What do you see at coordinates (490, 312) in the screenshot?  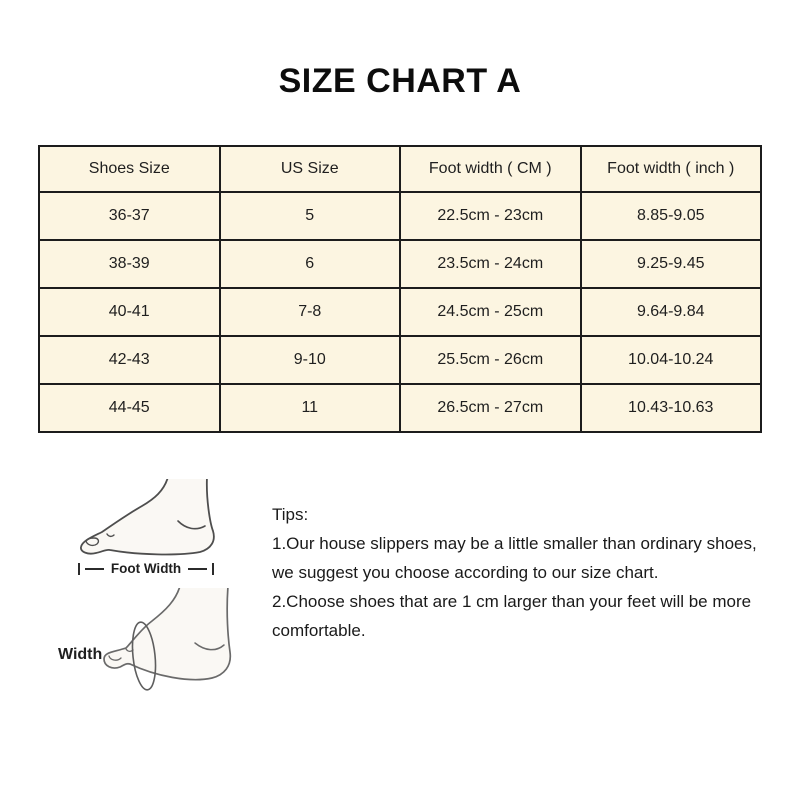 I see `cell-foot-width-cm: 24.5cm - 25cm` at bounding box center [490, 312].